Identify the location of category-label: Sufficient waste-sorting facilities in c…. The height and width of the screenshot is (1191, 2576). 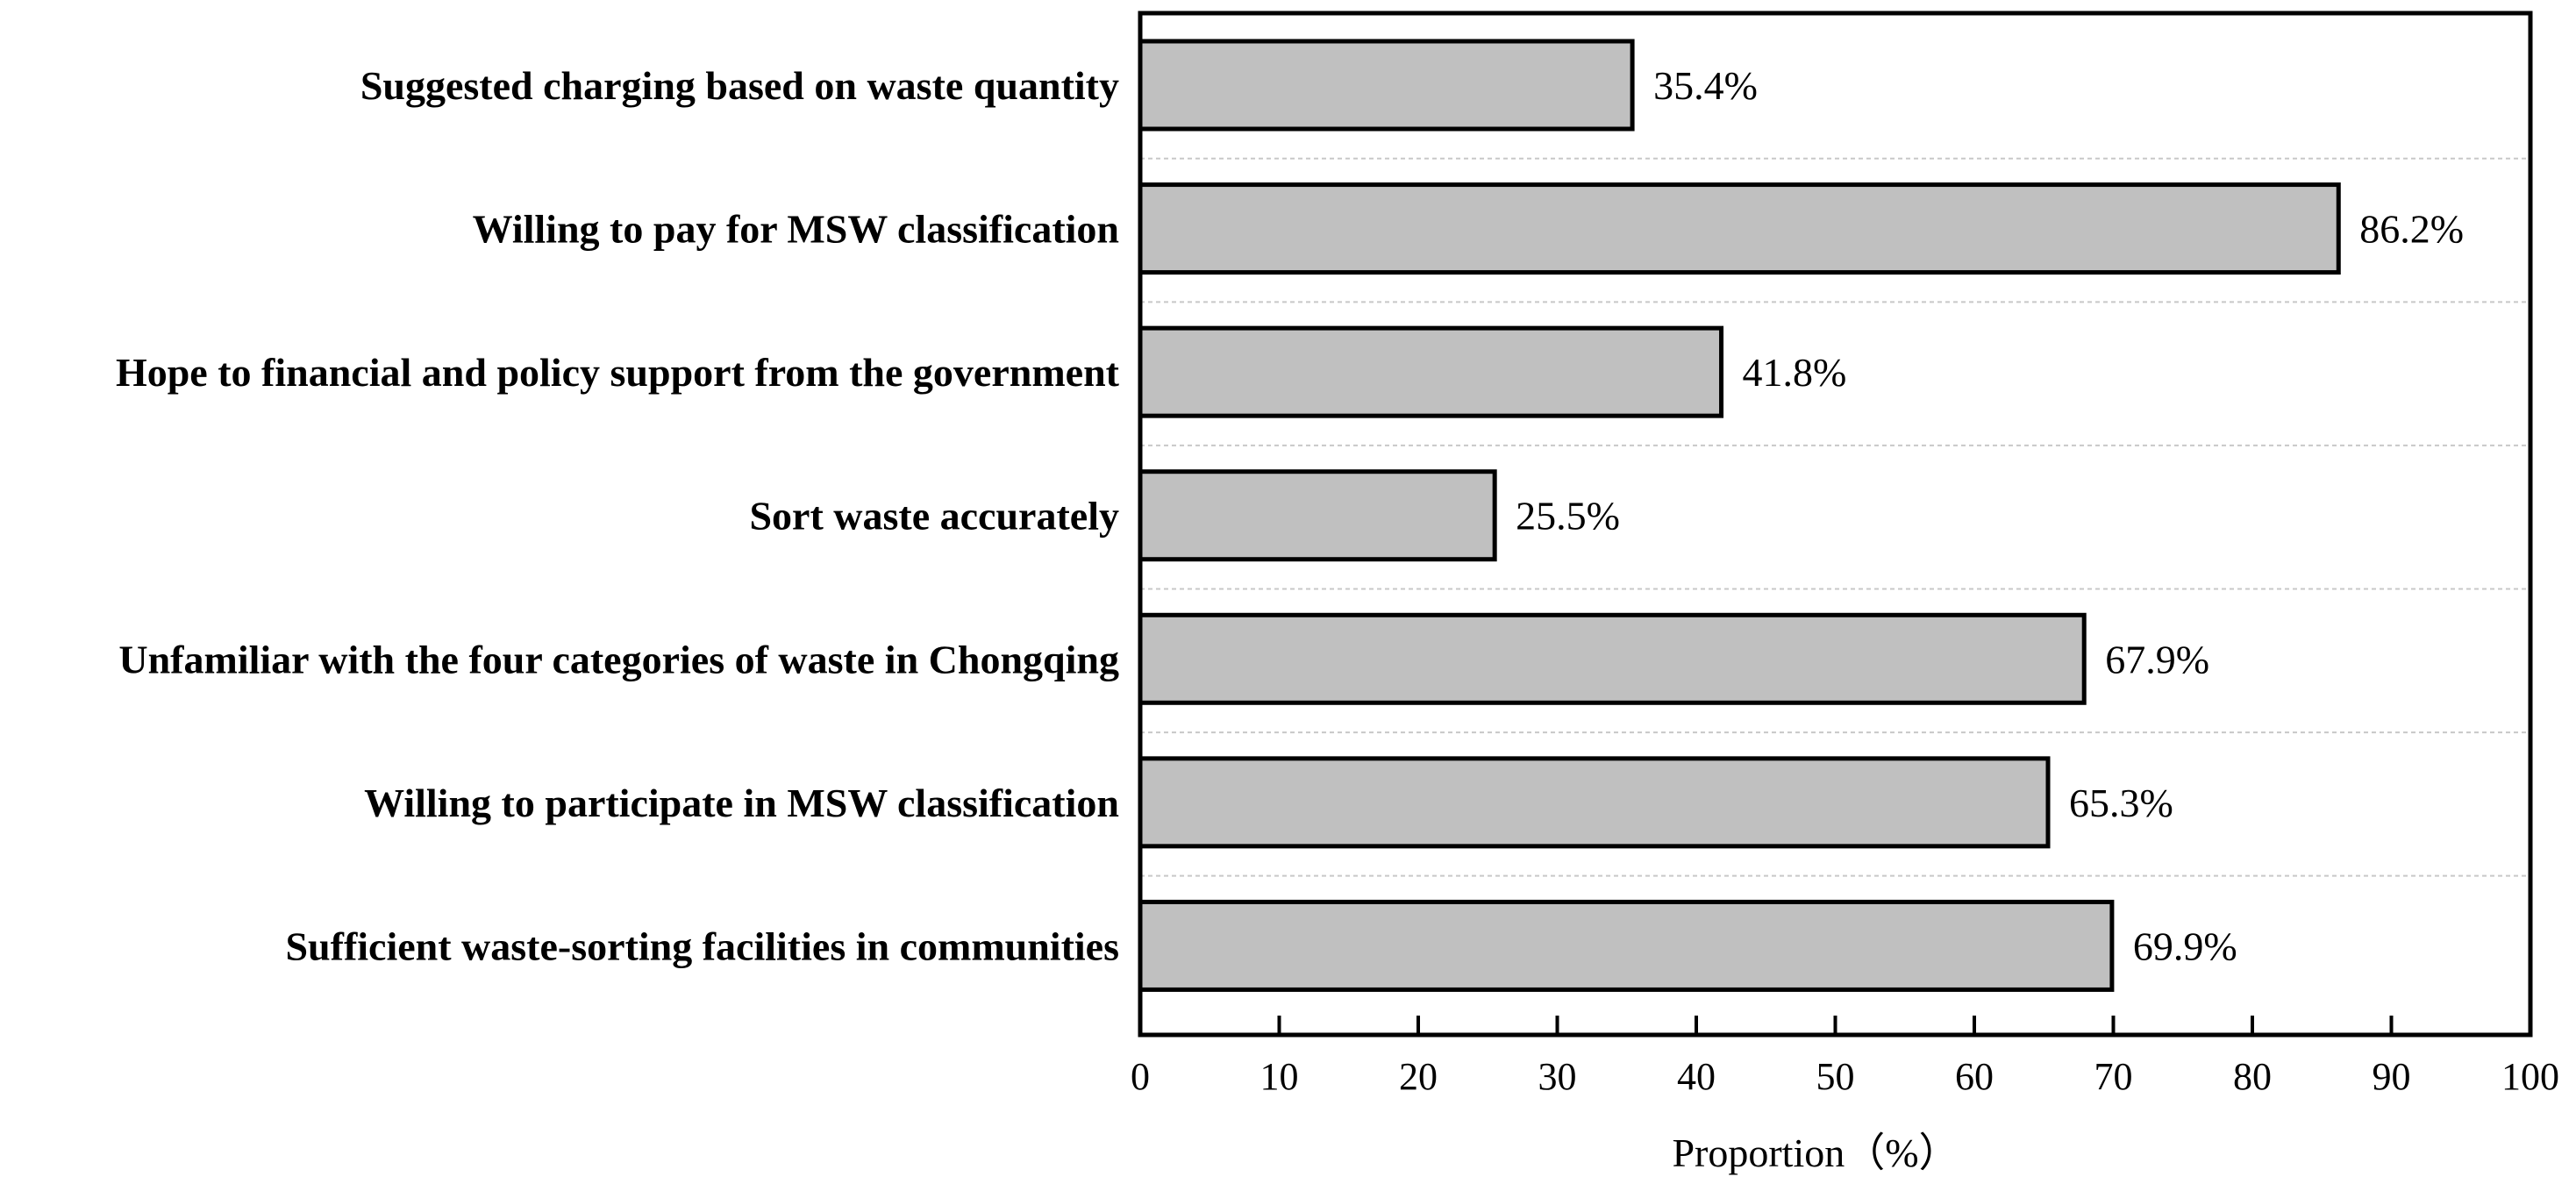
(702, 946).